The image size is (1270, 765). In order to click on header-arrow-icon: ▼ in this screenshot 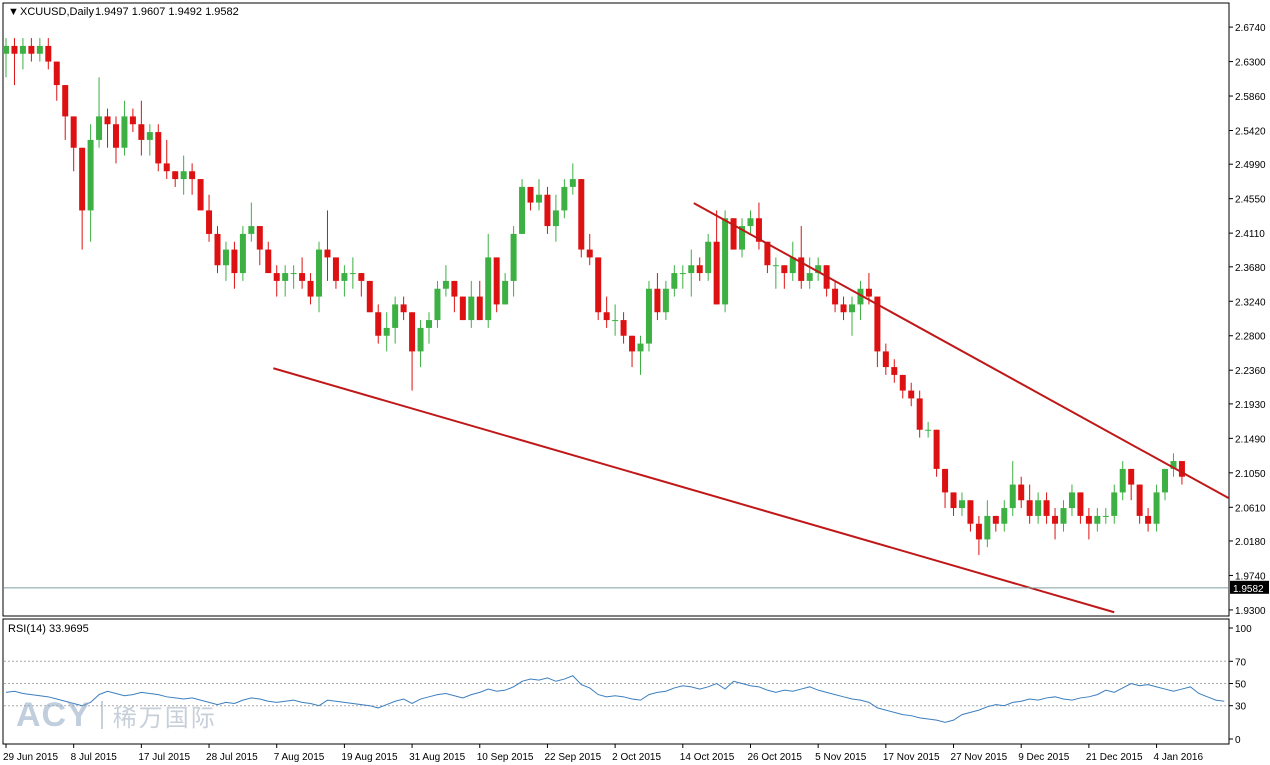, I will do `click(13, 12)`.